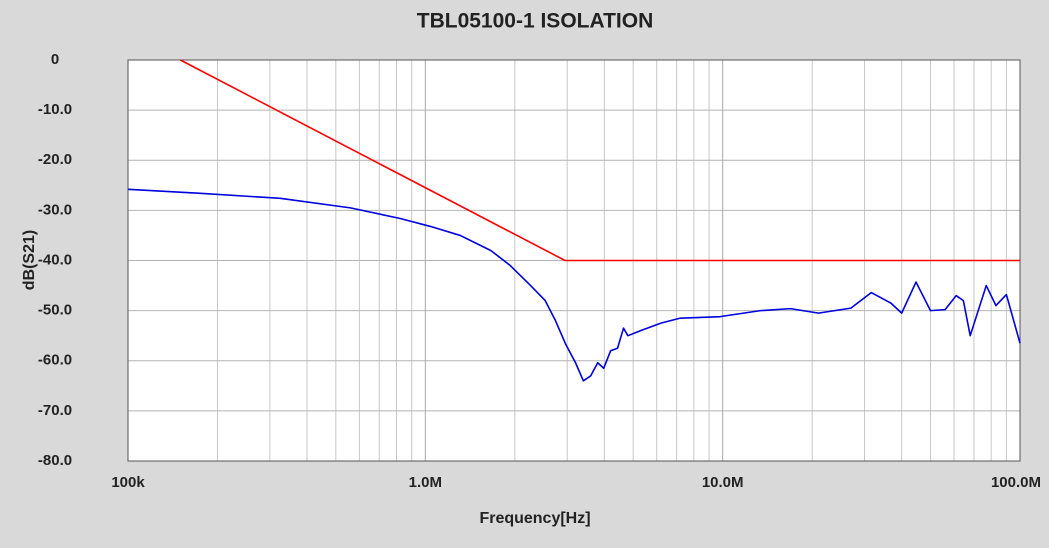 This screenshot has height=548, width=1049. What do you see at coordinates (128, 482) in the screenshot?
I see `x-tick-label: 100k` at bounding box center [128, 482].